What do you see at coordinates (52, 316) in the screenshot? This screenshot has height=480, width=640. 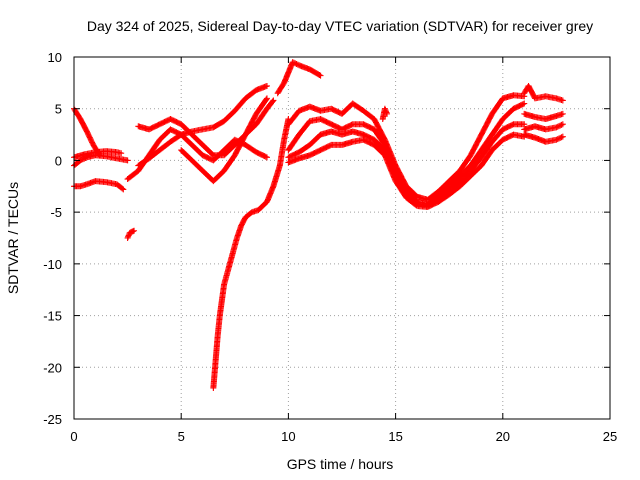 I see `y-tick-label: -15` at bounding box center [52, 316].